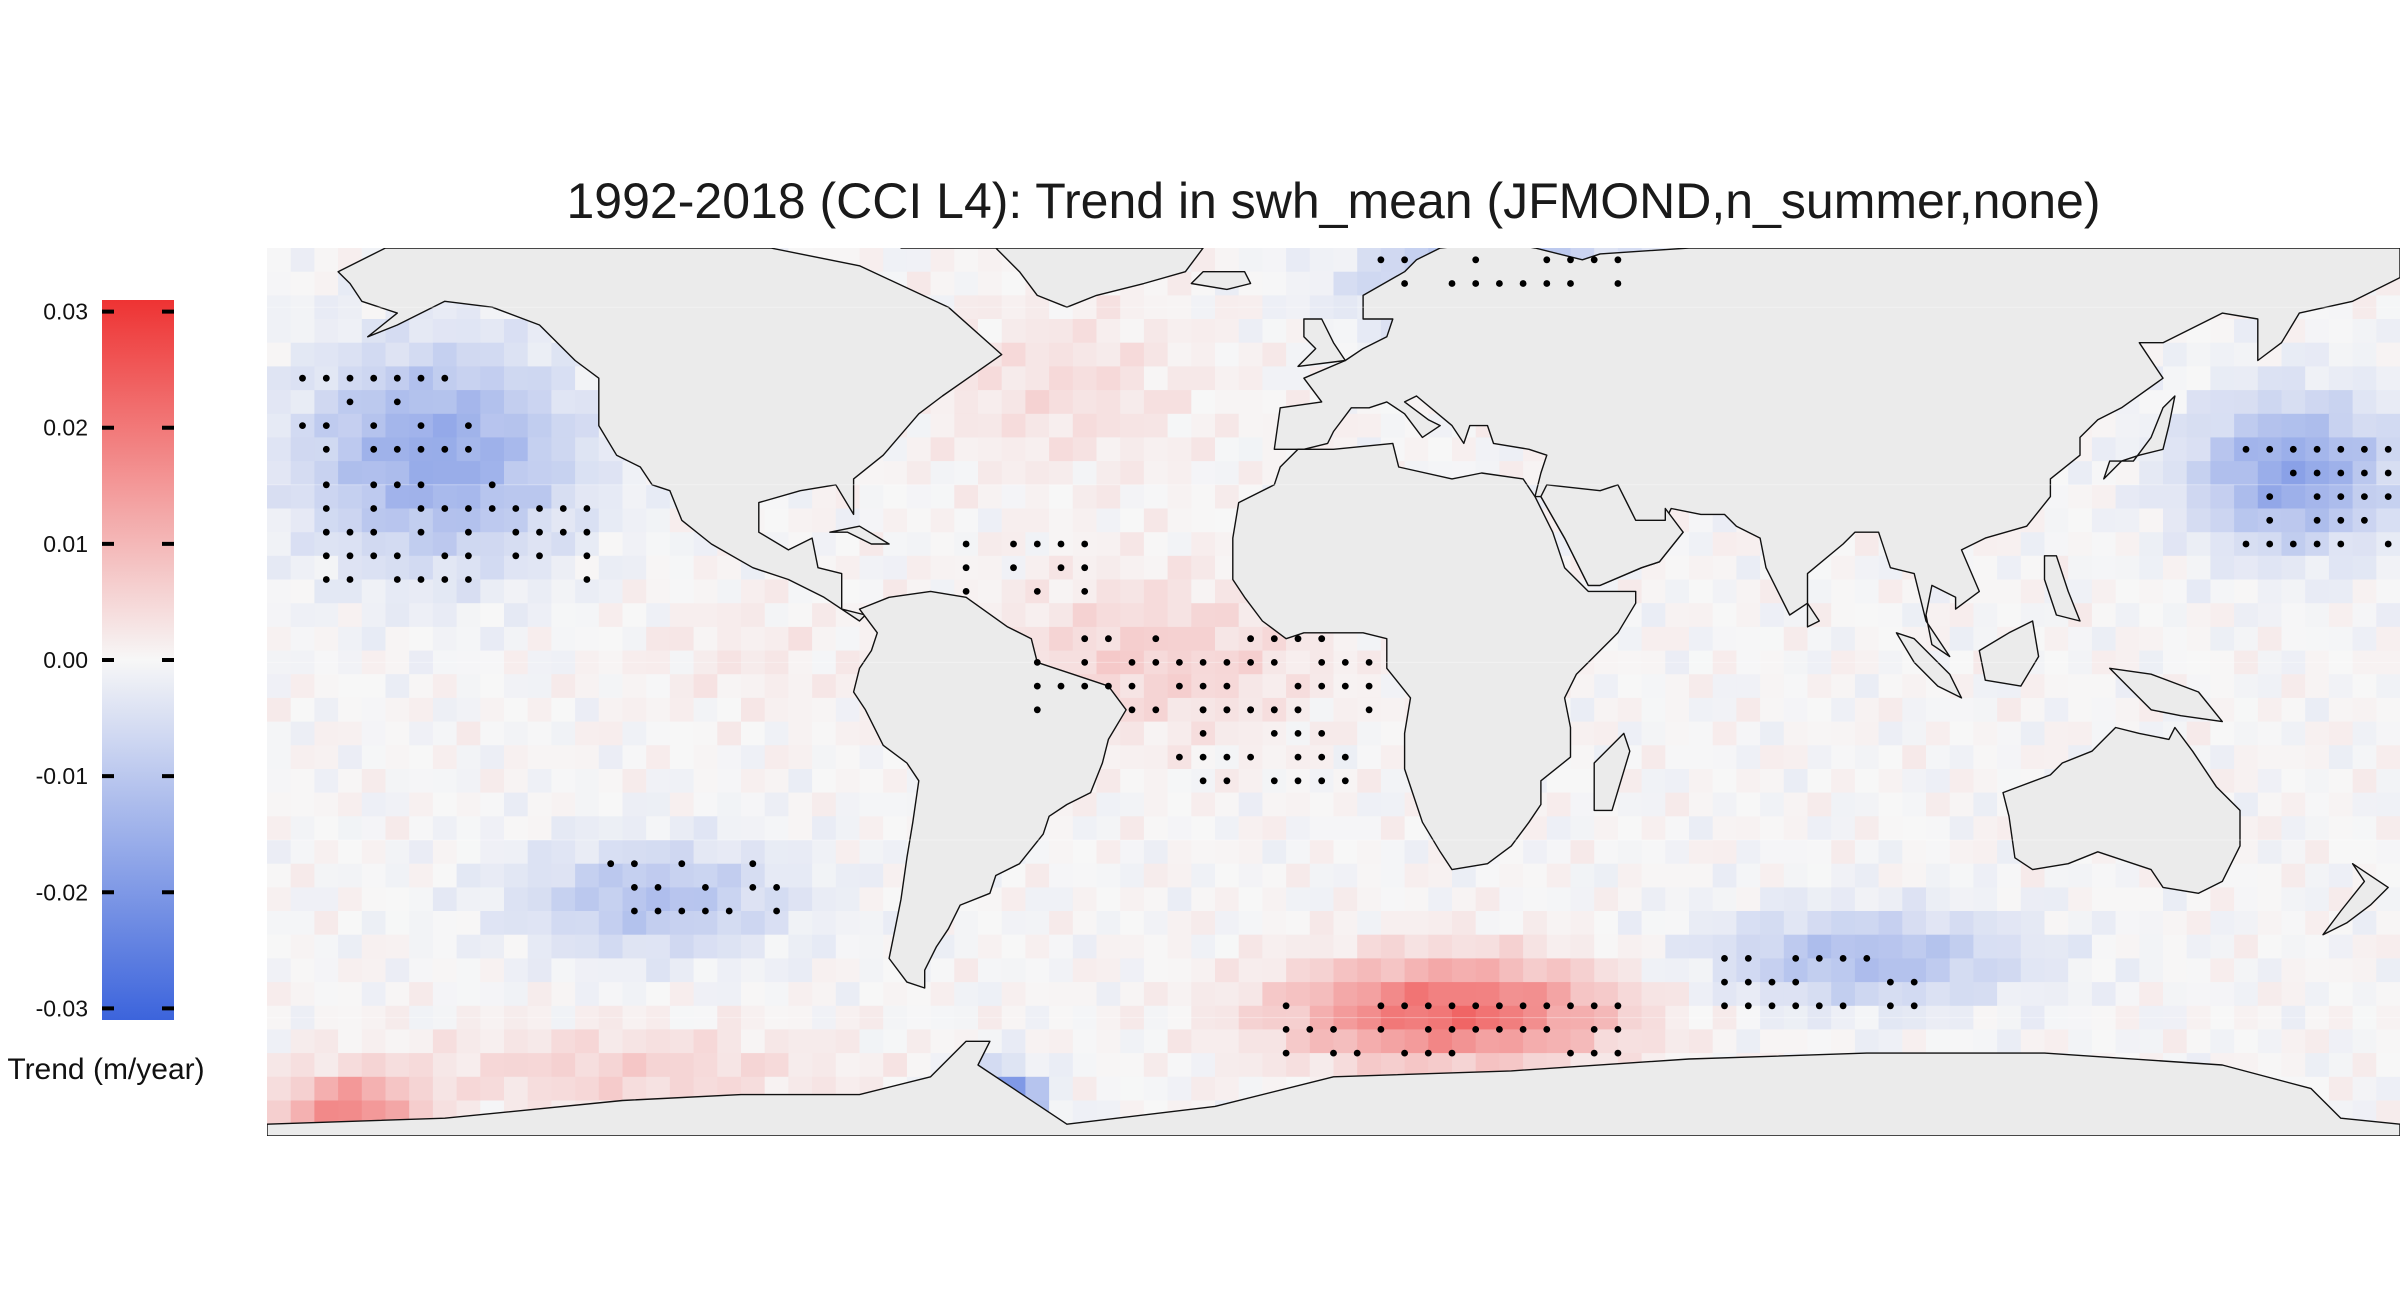 The width and height of the screenshot is (2400, 1300). I want to click on land-south-america, so click(989, 789).